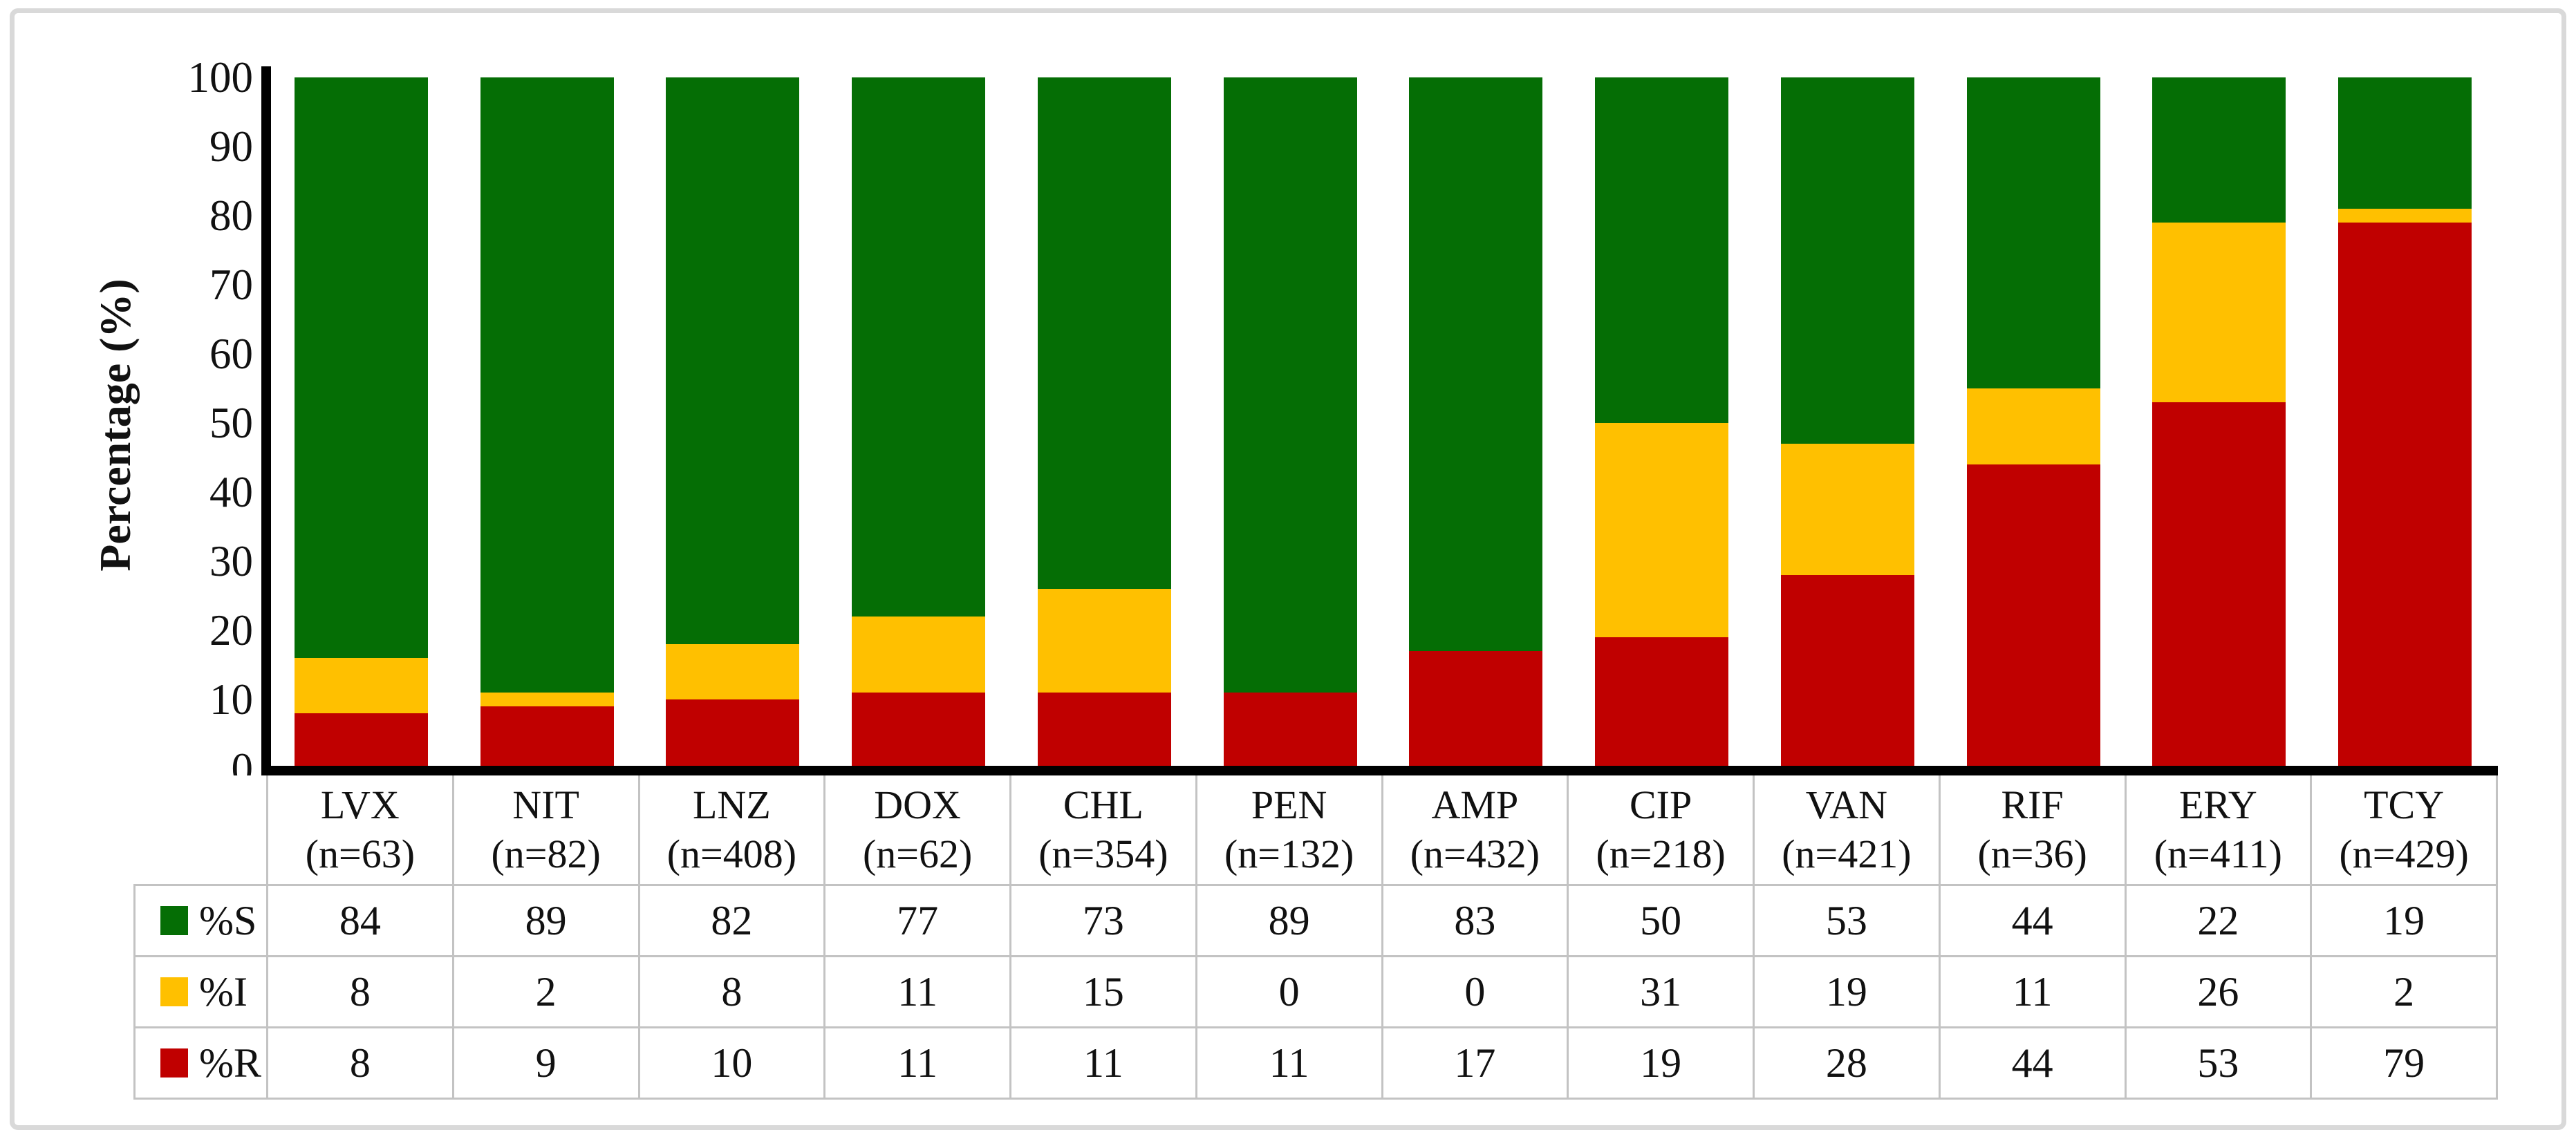 The width and height of the screenshot is (2576, 1148). I want to click on table-value-cell: 28, so click(1848, 1064).